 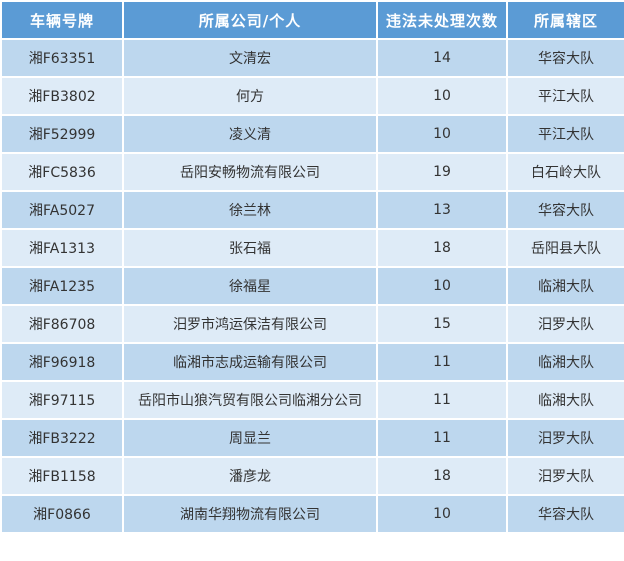 I want to click on count-cell: 19, so click(x=442, y=172).